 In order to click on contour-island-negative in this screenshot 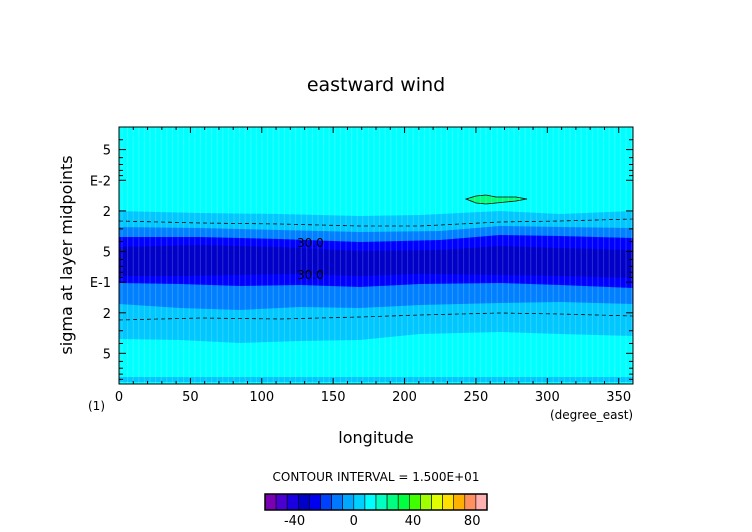, I will do `click(496, 199)`.